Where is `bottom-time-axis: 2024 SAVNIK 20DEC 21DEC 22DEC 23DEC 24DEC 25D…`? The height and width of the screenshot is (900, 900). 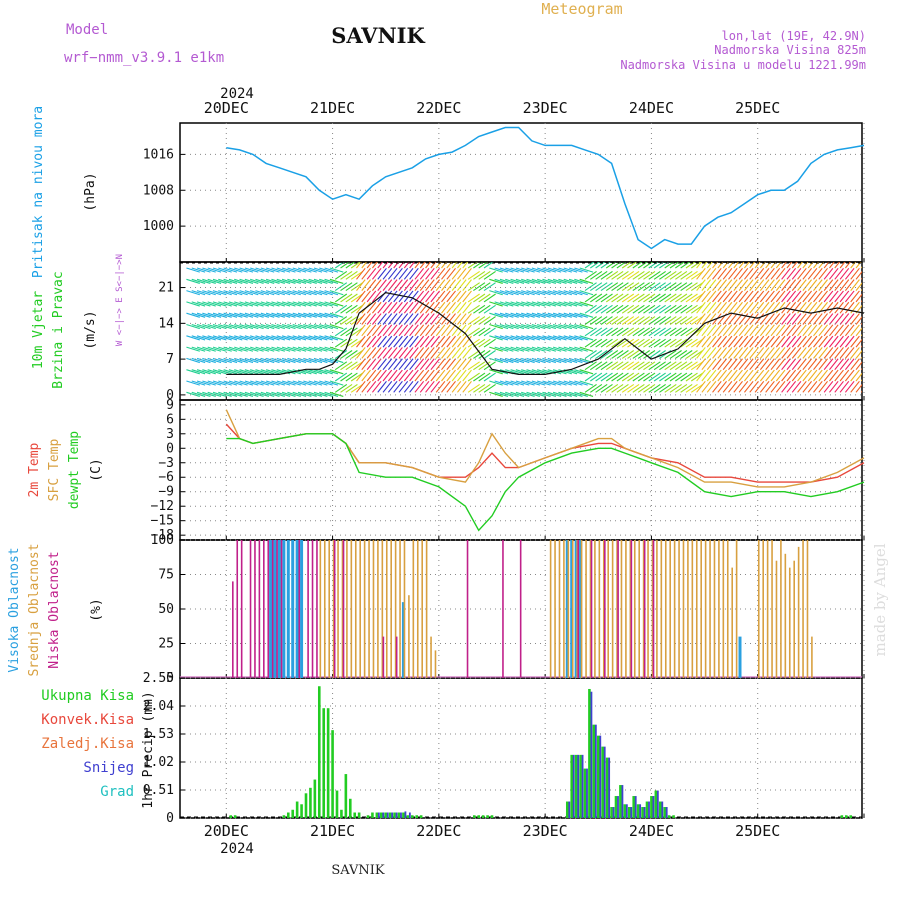 bottom-time-axis: 2024 SAVNIK 20DEC 21DEC 22DEC 23DEC 24DEC 25D… is located at coordinates (492, 850).